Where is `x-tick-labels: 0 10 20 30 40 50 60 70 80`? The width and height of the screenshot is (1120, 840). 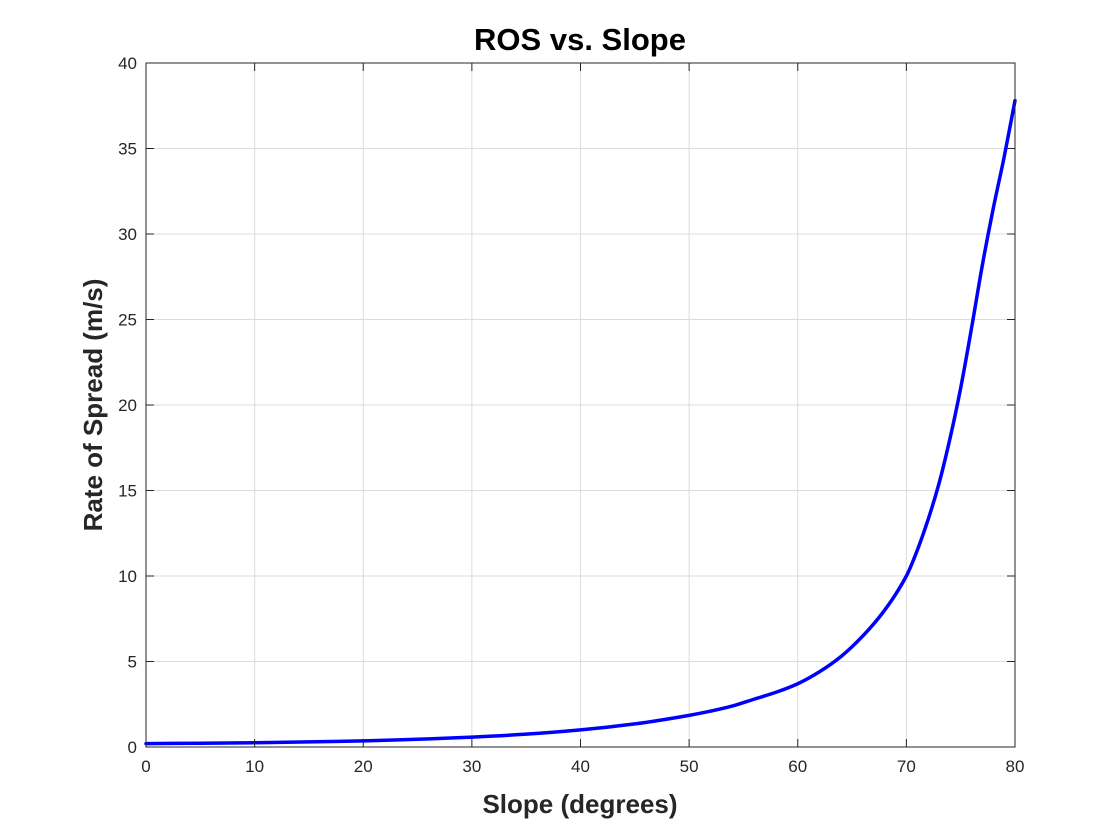 x-tick-labels: 0 10 20 30 40 50 60 70 80 is located at coordinates (582, 766).